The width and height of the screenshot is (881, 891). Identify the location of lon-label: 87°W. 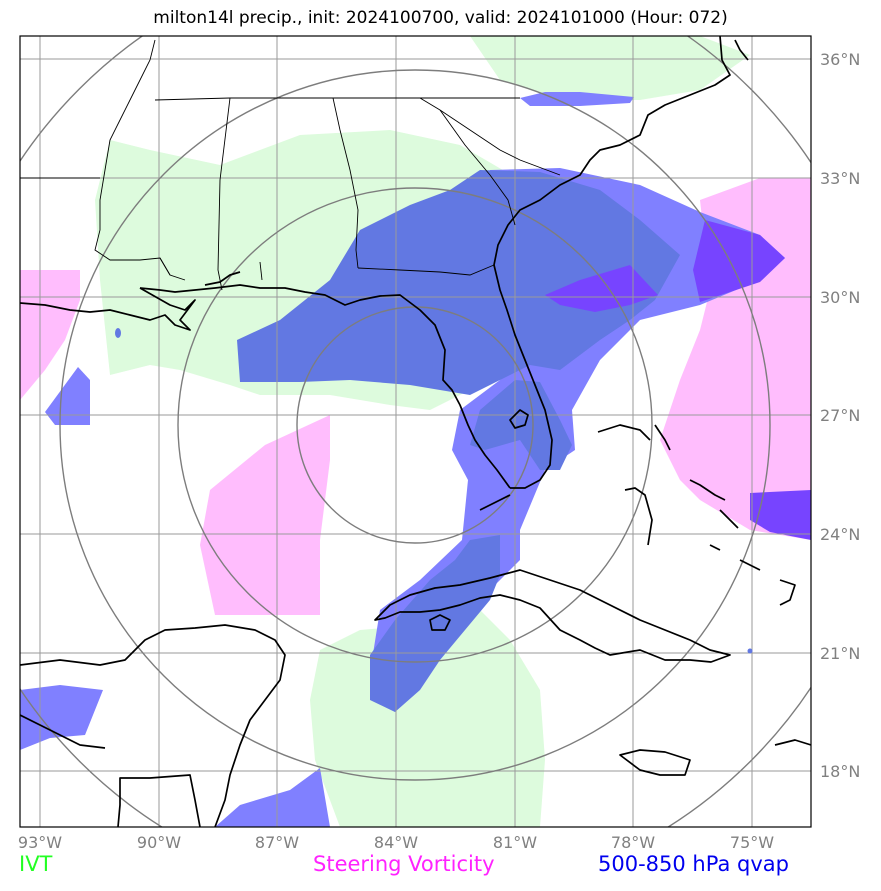
(277, 842).